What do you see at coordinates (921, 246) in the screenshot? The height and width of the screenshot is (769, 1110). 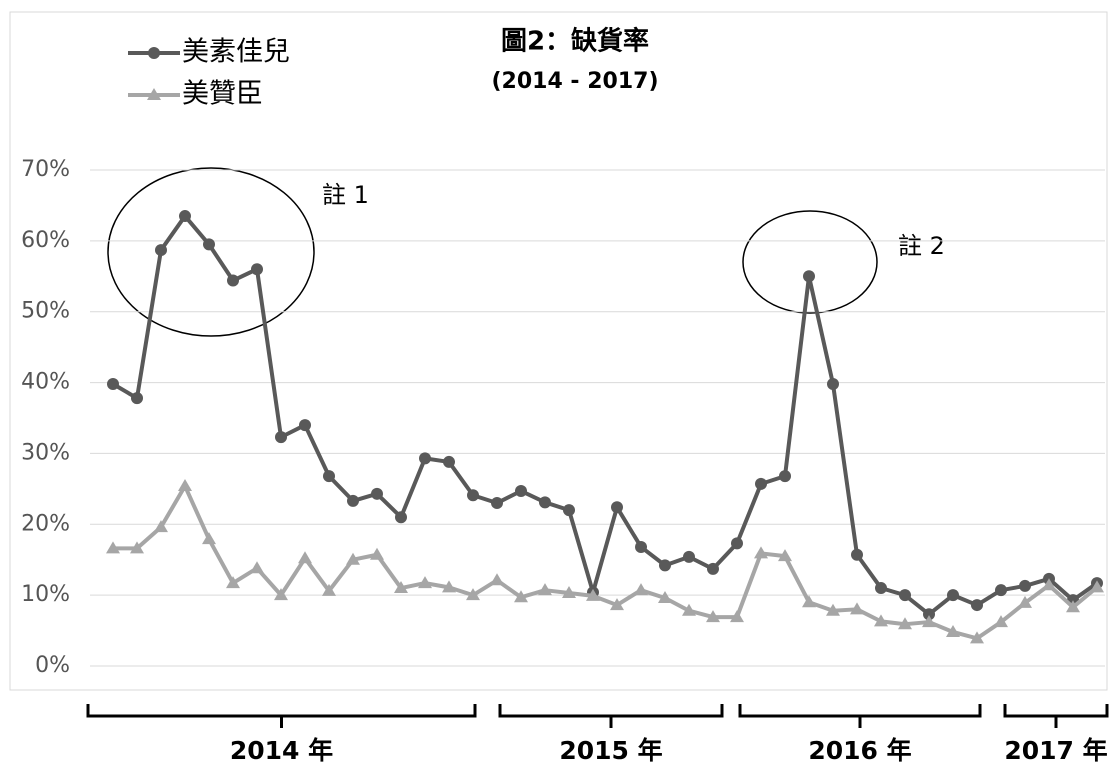 I see `annotation: 註 2` at bounding box center [921, 246].